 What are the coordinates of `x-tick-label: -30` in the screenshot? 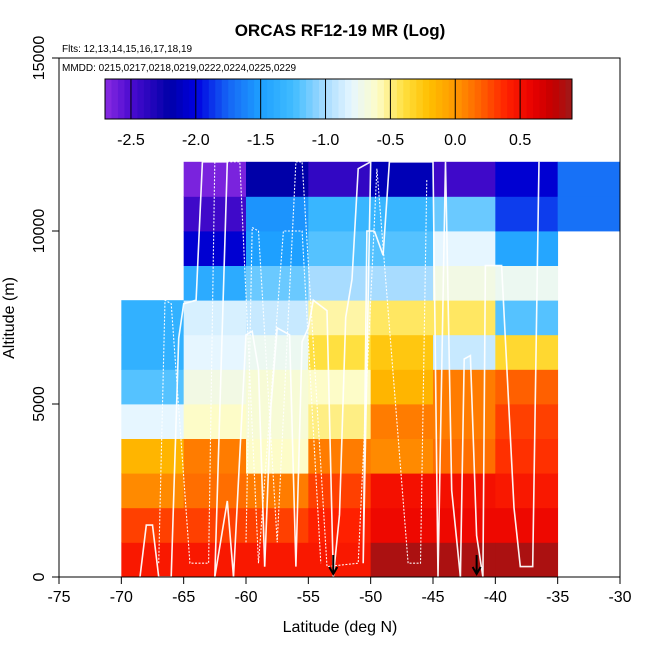 It's located at (619, 597).